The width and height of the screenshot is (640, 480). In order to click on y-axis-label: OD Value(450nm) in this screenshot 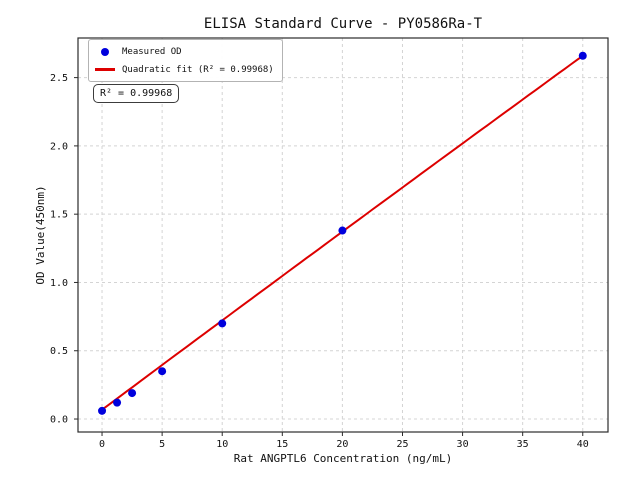, I will do `click(40, 234)`.